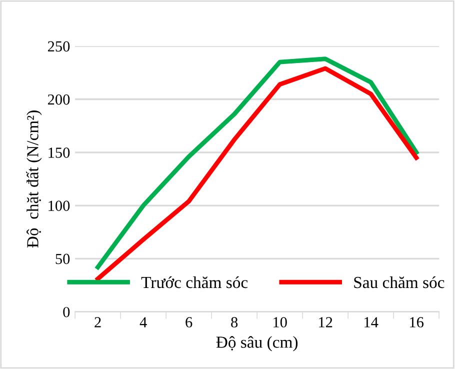 The height and width of the screenshot is (369, 455). I want to click on x-tick-label: 12, so click(325, 322).